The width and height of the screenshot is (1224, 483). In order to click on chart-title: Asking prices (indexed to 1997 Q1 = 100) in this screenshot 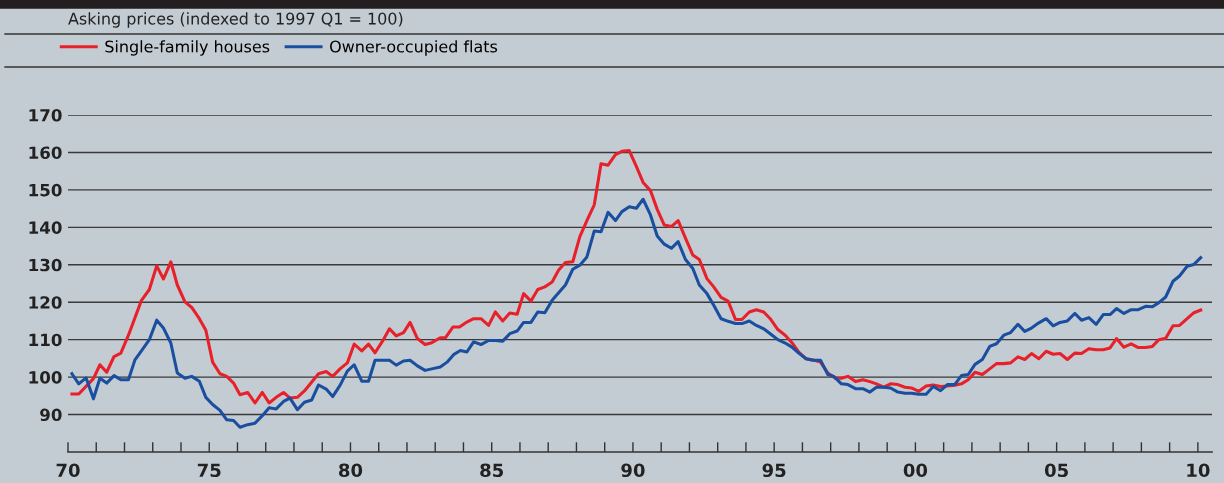, I will do `click(235, 20)`.